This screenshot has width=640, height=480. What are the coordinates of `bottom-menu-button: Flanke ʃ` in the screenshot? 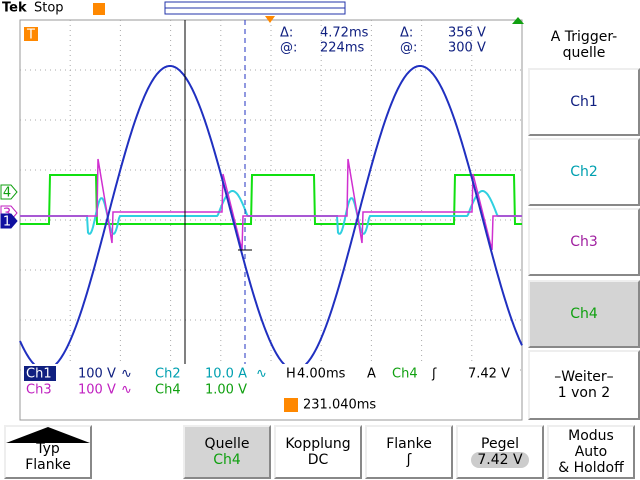 It's located at (409, 452).